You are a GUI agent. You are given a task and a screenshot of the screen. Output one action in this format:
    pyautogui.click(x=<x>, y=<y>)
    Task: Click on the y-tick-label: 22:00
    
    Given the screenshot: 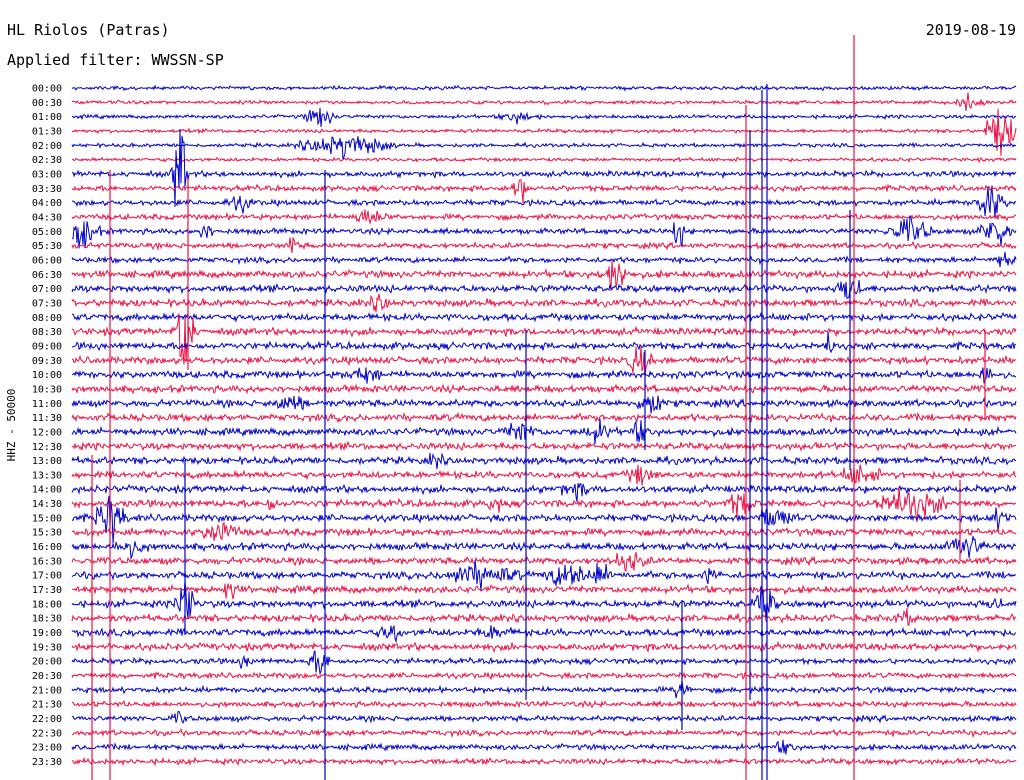 What is the action you would take?
    pyautogui.click(x=47, y=719)
    